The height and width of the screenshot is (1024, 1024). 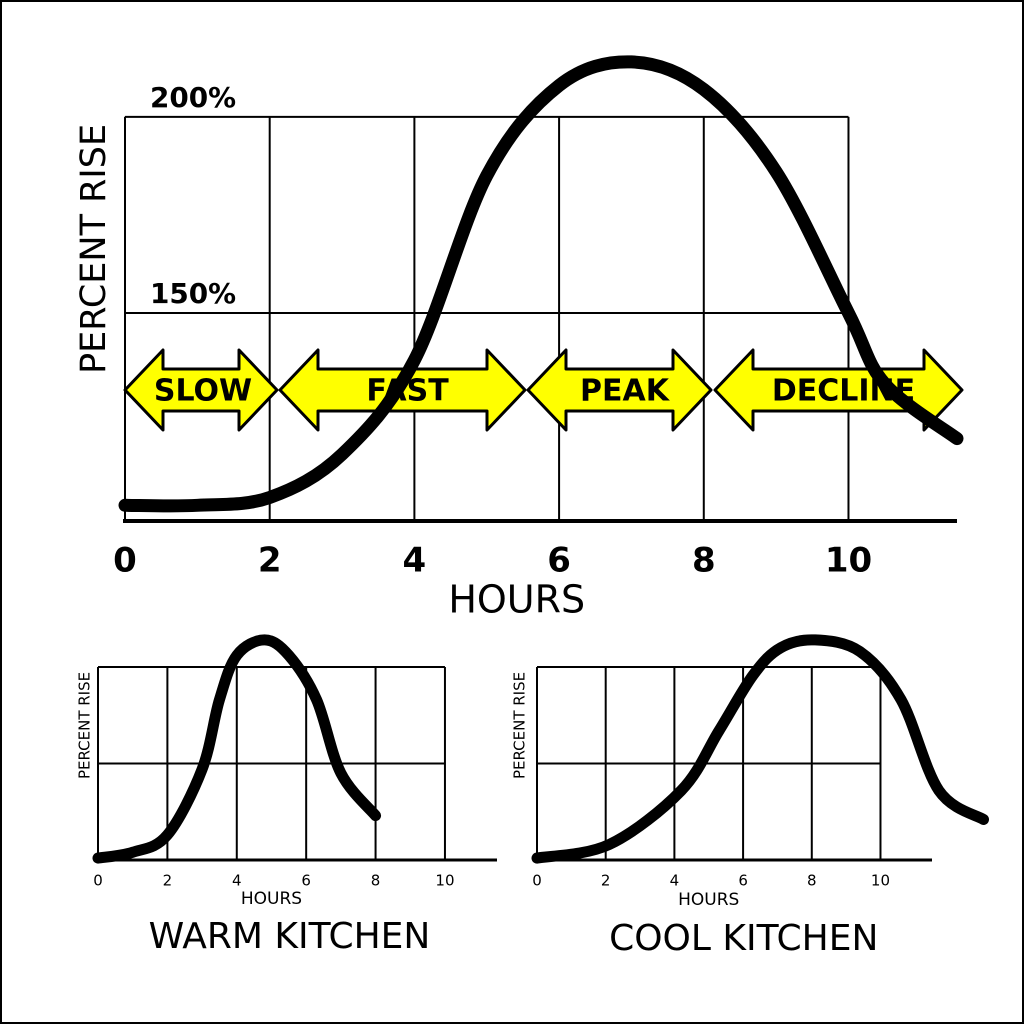 What do you see at coordinates (625, 391) in the screenshot?
I see `range-label: PEAK` at bounding box center [625, 391].